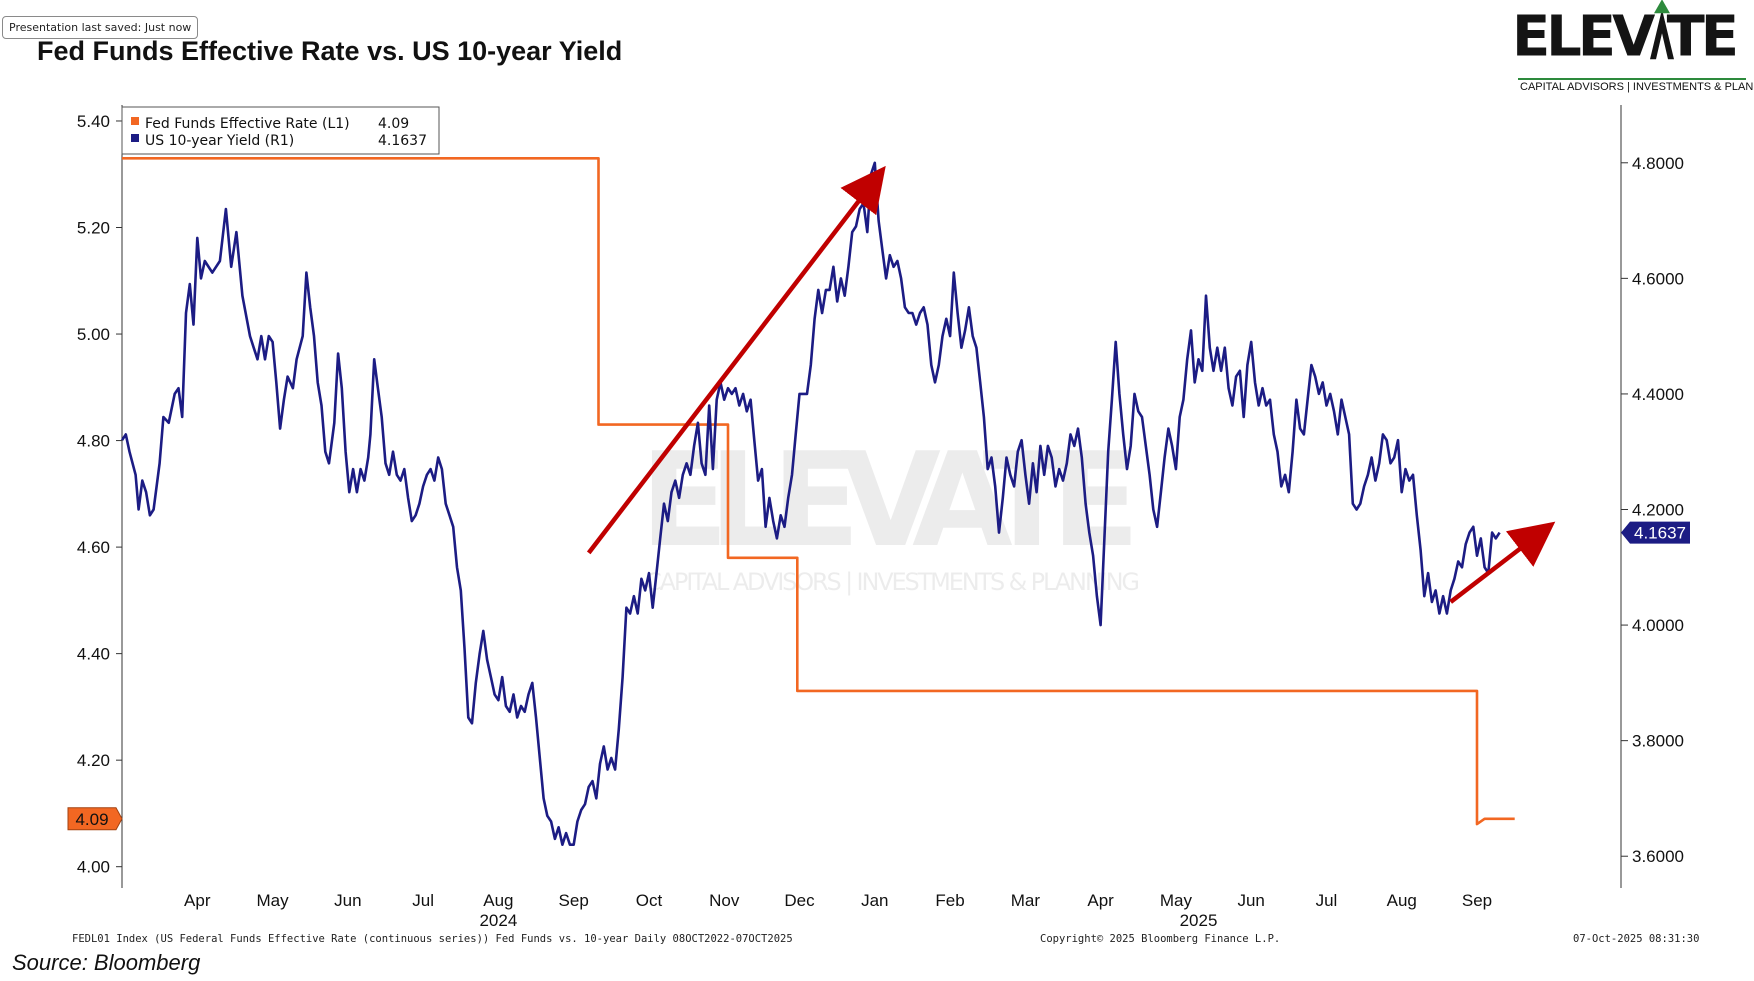 Image resolution: width=1754 pixels, height=981 pixels. Describe the element at coordinates (1658, 278) in the screenshot. I see `right-tick-label: 4.6000` at that location.